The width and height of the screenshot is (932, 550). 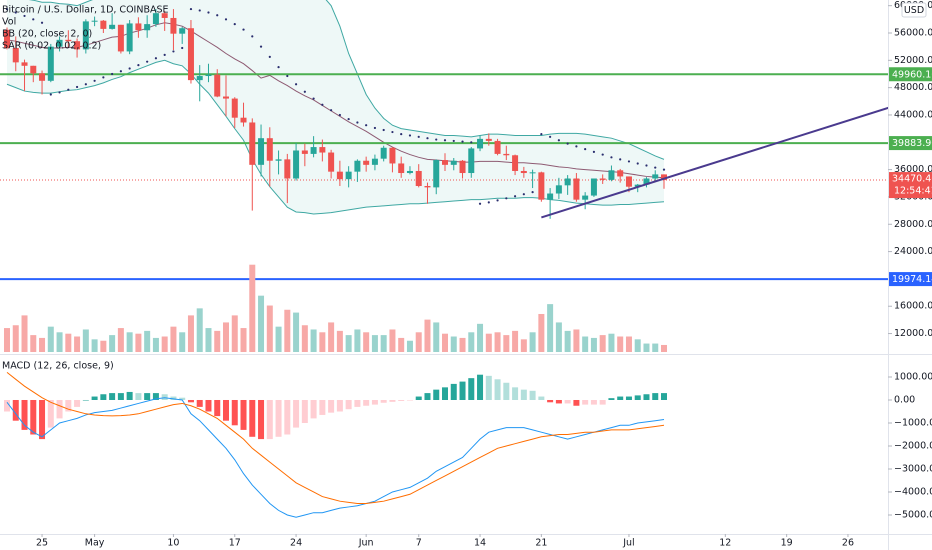 What do you see at coordinates (296, 543) in the screenshot?
I see `x-tick-label: 24` at bounding box center [296, 543].